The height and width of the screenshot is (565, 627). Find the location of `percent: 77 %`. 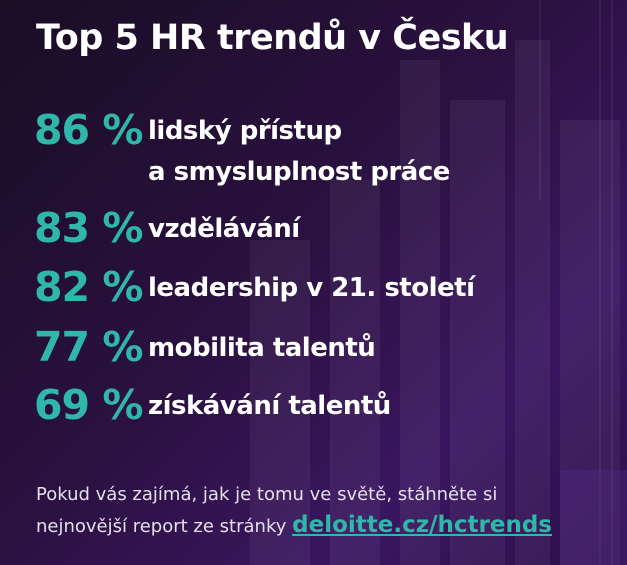

percent: 77 % is located at coordinates (88, 347).